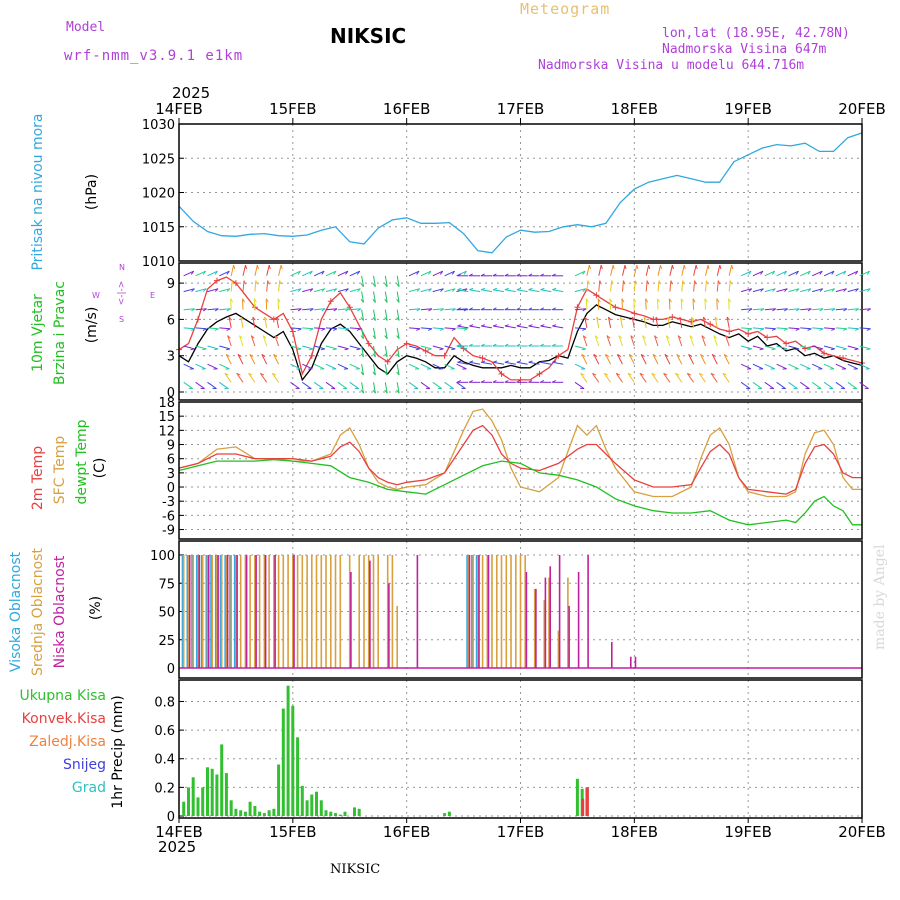 The width and height of the screenshot is (900, 900). What do you see at coordinates (587, 801) in the screenshot?
I see `bar-precip_conv` at bounding box center [587, 801].